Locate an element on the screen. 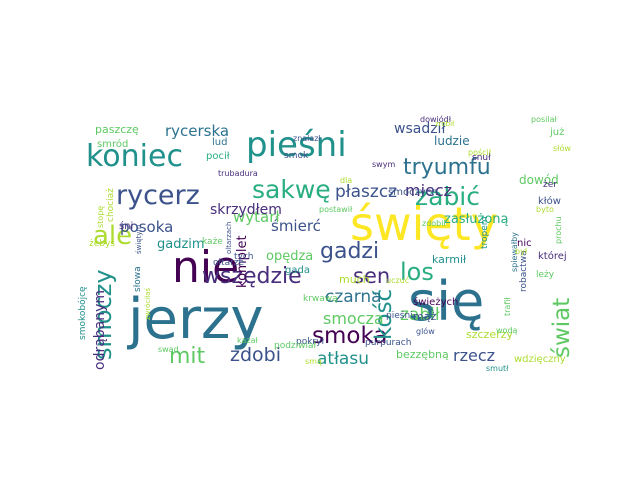  word-zebys: żebyś is located at coordinates (102, 243).